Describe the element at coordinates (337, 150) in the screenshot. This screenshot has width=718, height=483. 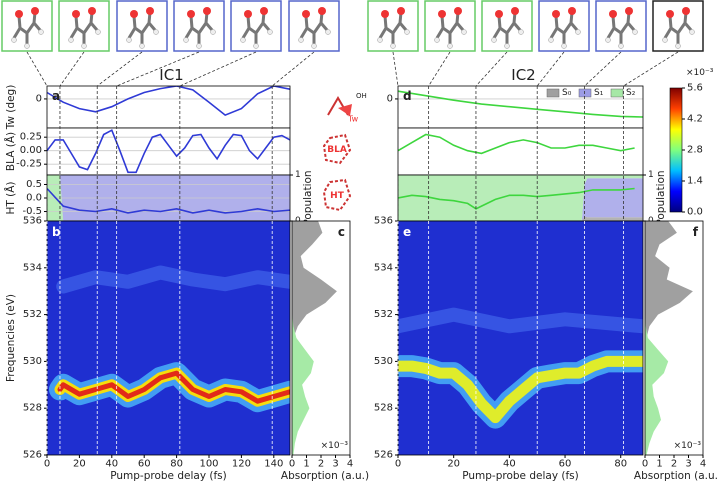
I see `bla-label: BLA` at that location.